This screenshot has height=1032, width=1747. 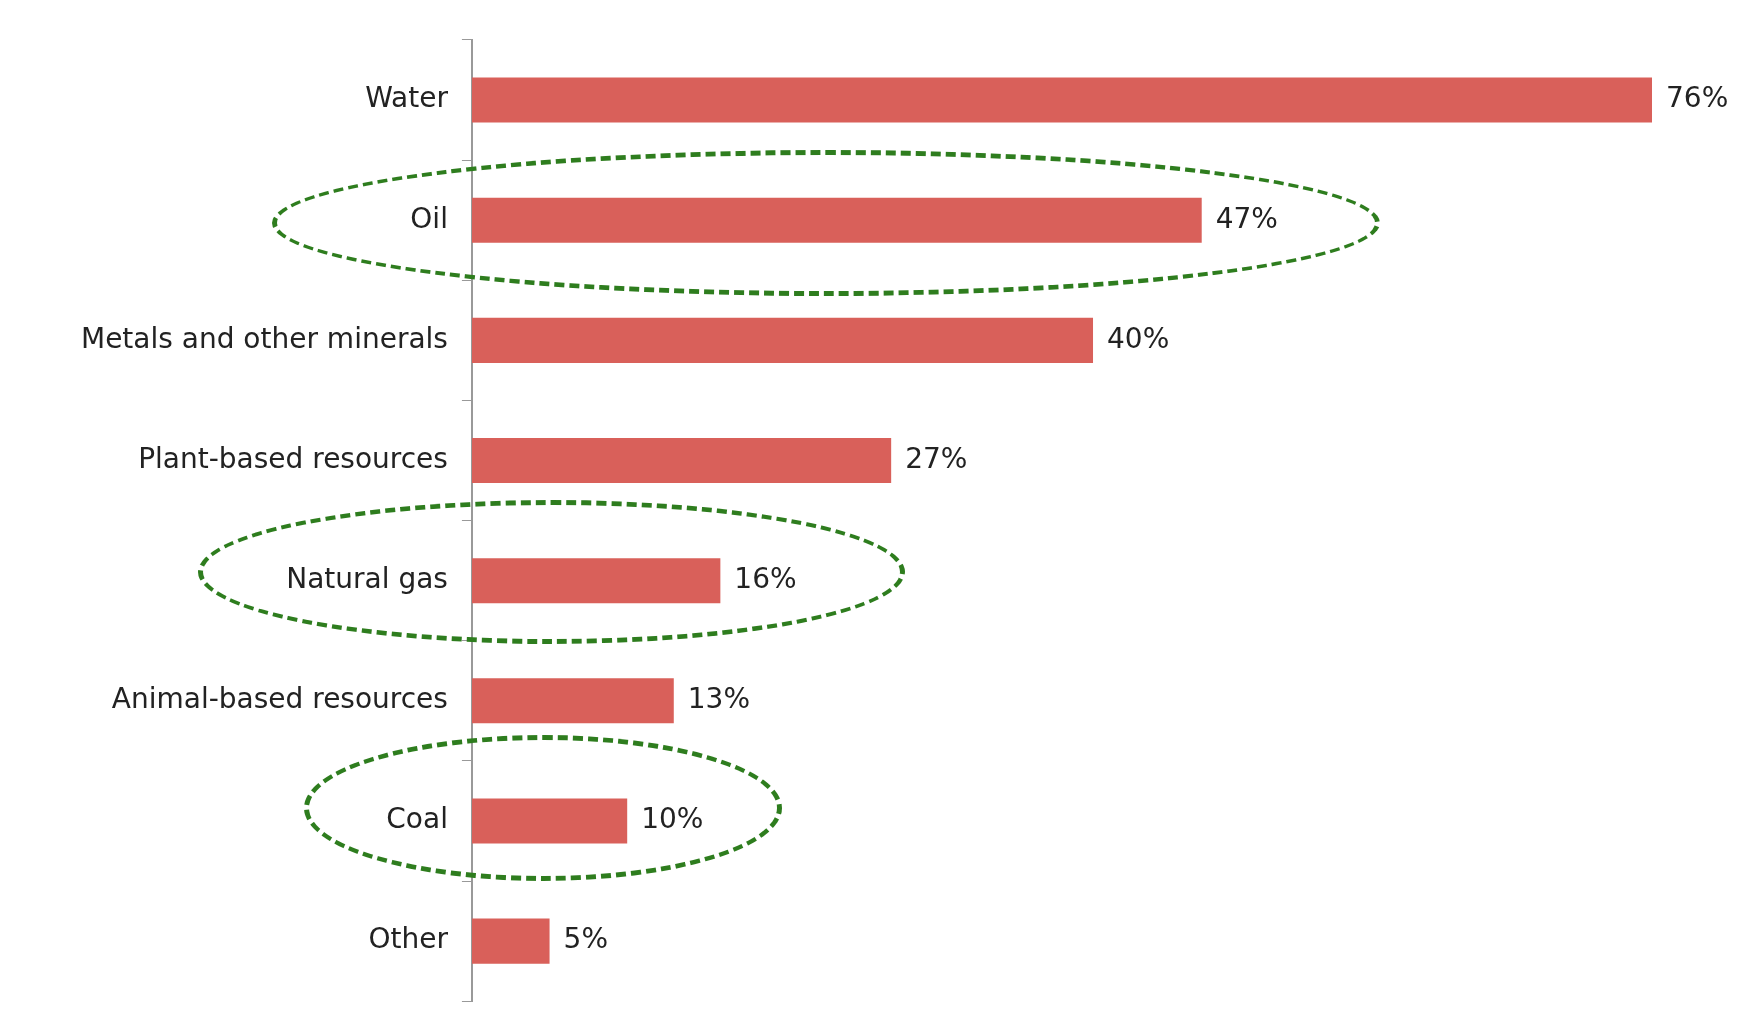 I want to click on data-label: 5%, so click(x=585, y=939).